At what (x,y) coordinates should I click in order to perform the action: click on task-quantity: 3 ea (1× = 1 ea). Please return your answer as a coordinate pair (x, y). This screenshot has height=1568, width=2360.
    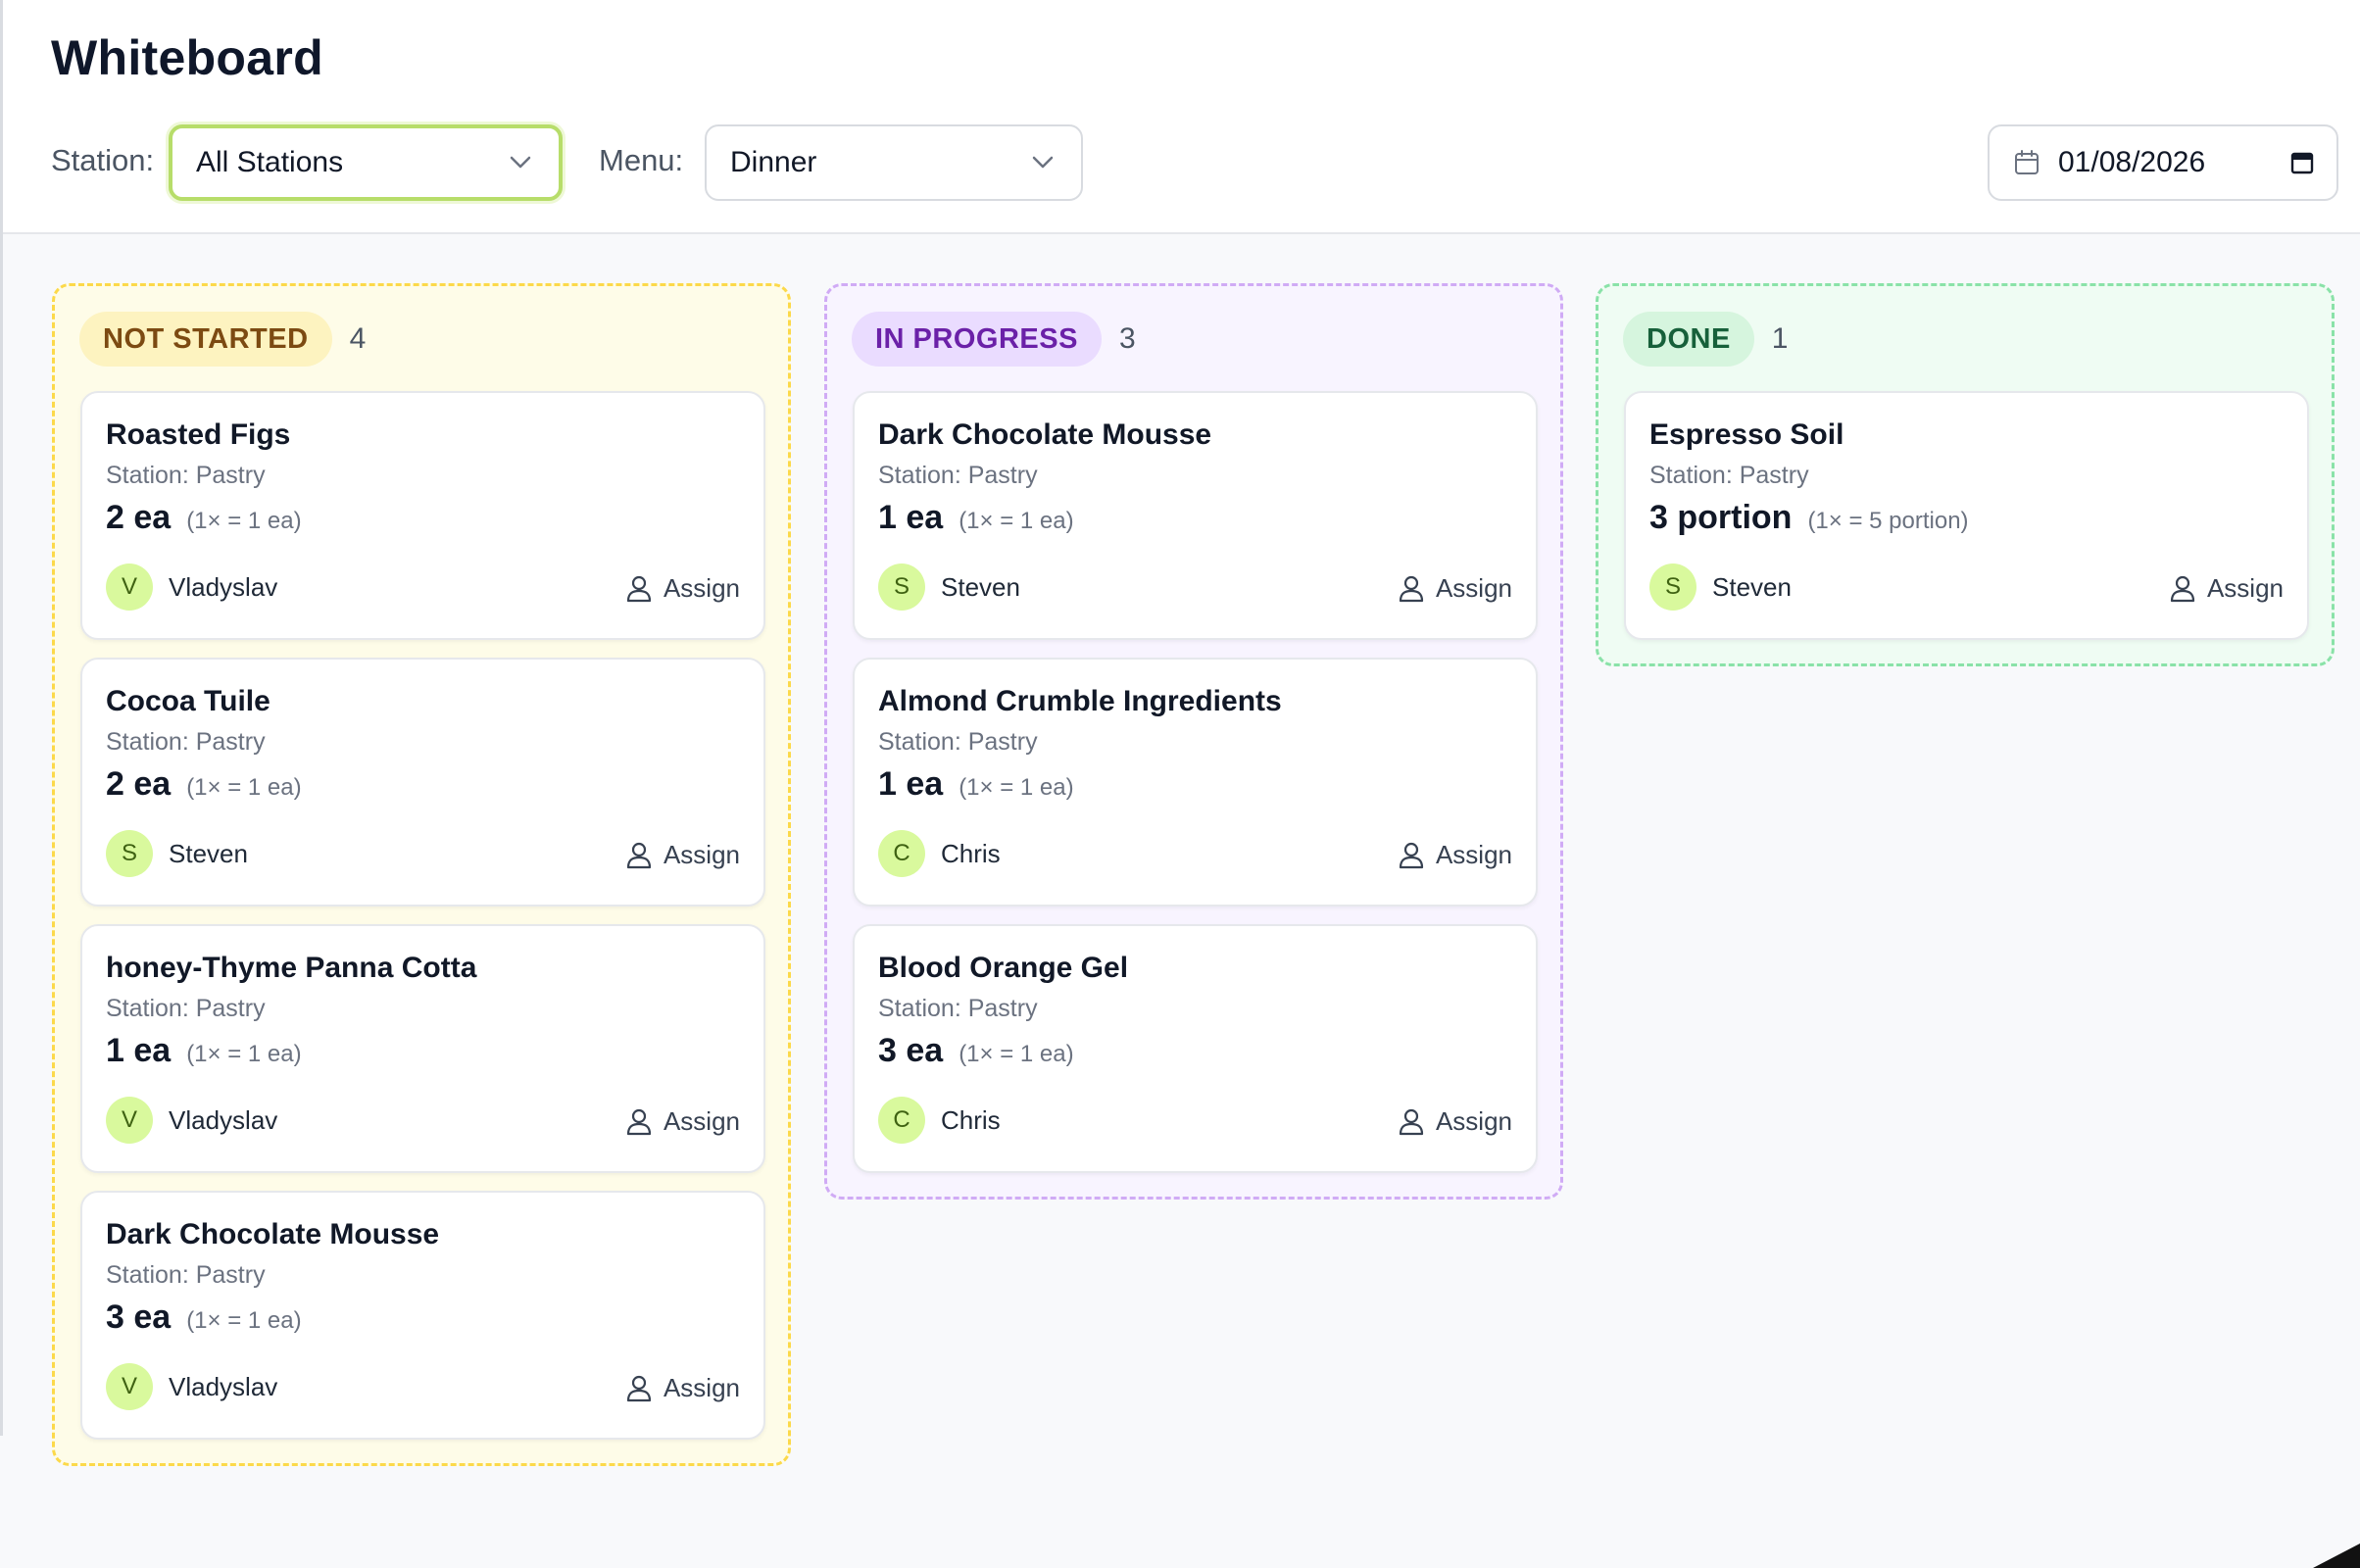
    Looking at the image, I should click on (204, 1317).